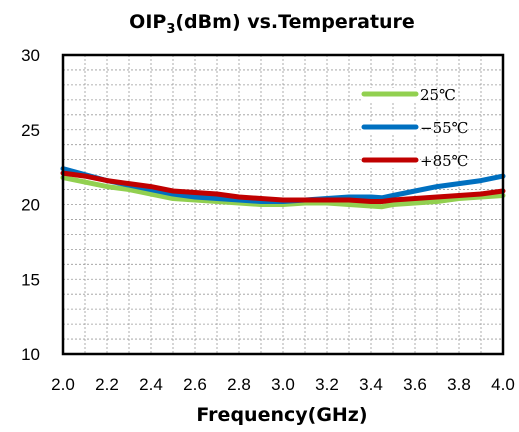 This screenshot has height=432, width=519. Describe the element at coordinates (107, 384) in the screenshot. I see `x-tick-label: 2.2` at that location.